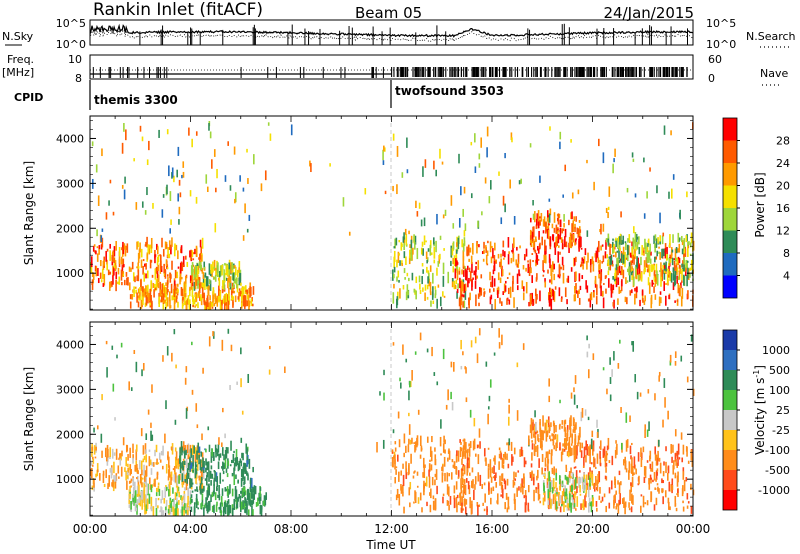  I want to click on cpid-row: CPID themis 3300 twofsound 3503, so click(259, 95).